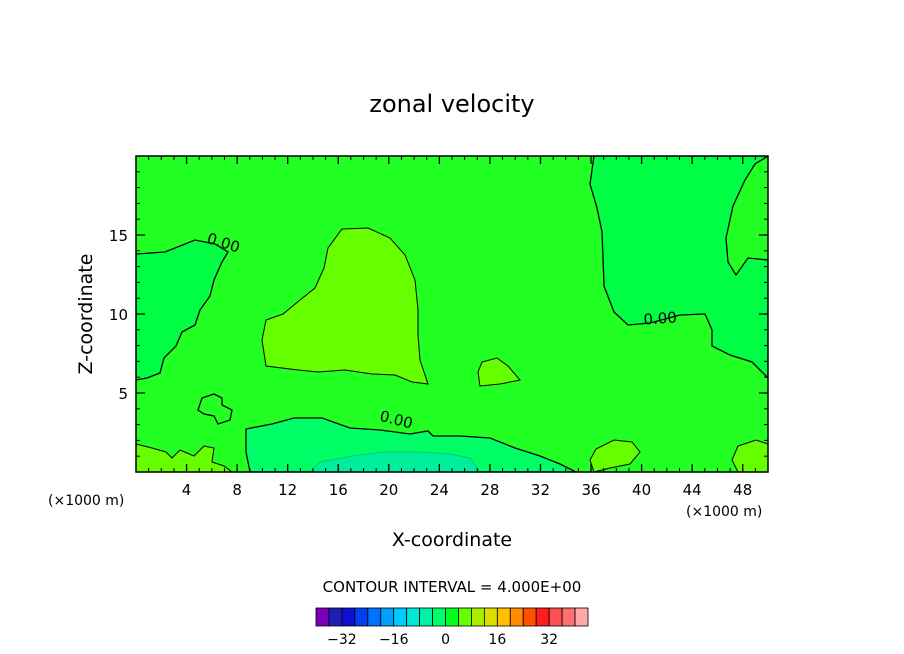  I want to click on contour-interval-text: CONTOUR INTERVAL = 4.000E+00, so click(452, 587).